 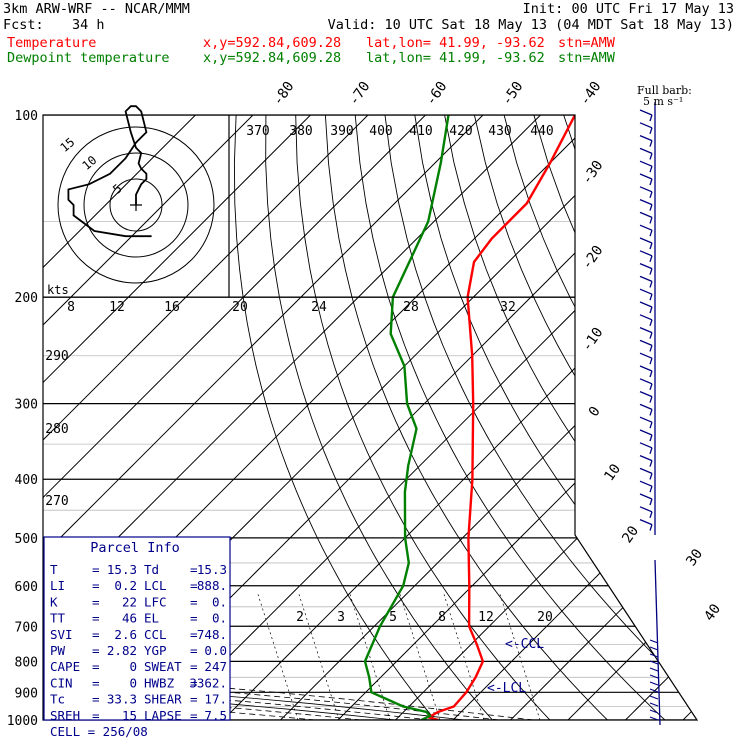 I want to click on parcel-key-sreh: SREH, so click(x=65, y=715).